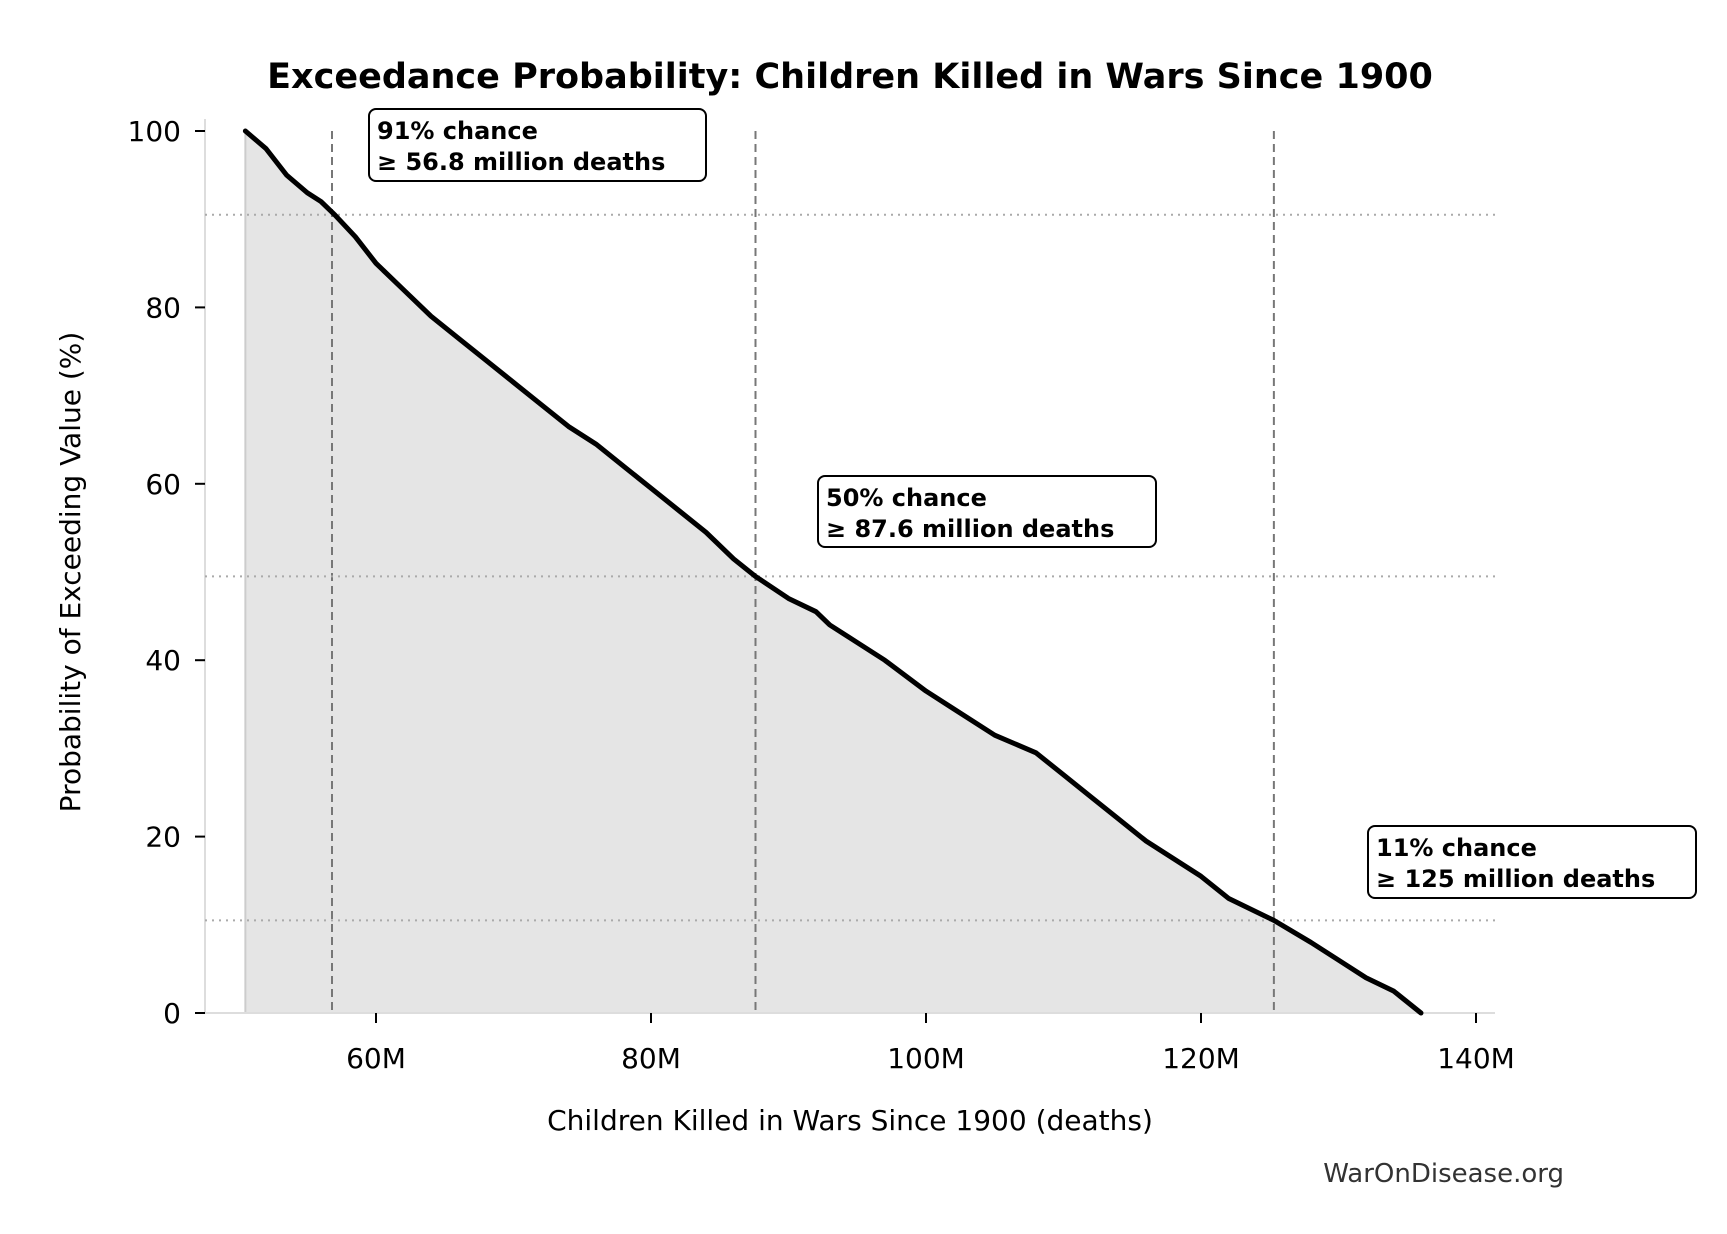  What do you see at coordinates (1443, 1174) in the screenshot?
I see `watermark: WarOnDisease.org` at bounding box center [1443, 1174].